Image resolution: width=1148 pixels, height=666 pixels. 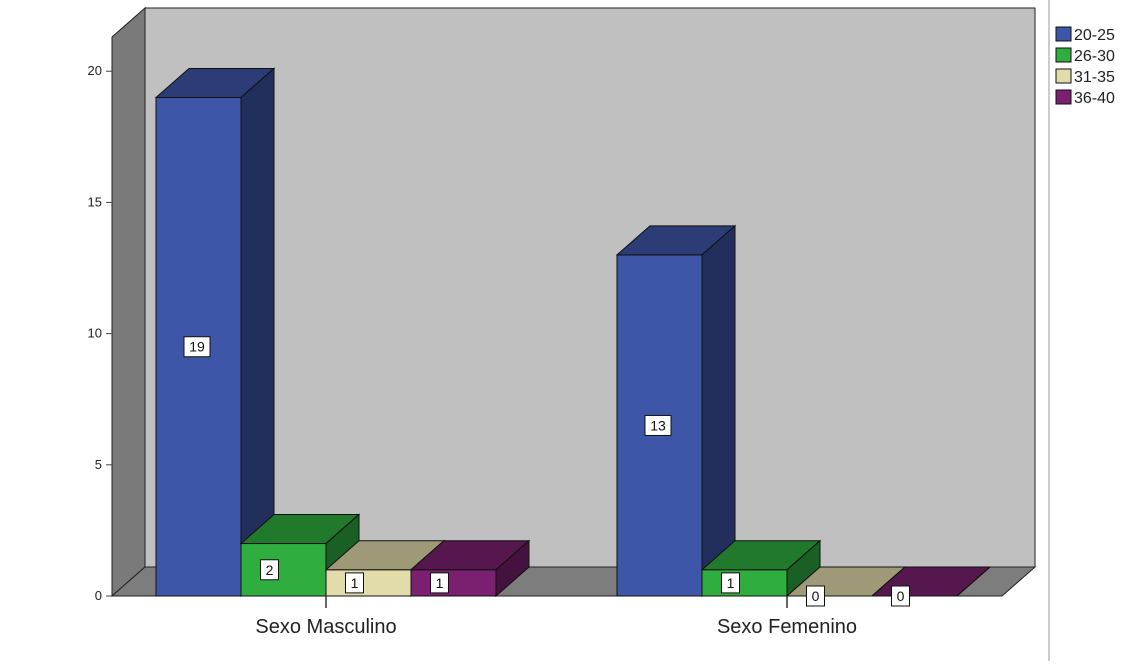 What do you see at coordinates (1094, 98) in the screenshot?
I see `legend-label: 36-40` at bounding box center [1094, 98].